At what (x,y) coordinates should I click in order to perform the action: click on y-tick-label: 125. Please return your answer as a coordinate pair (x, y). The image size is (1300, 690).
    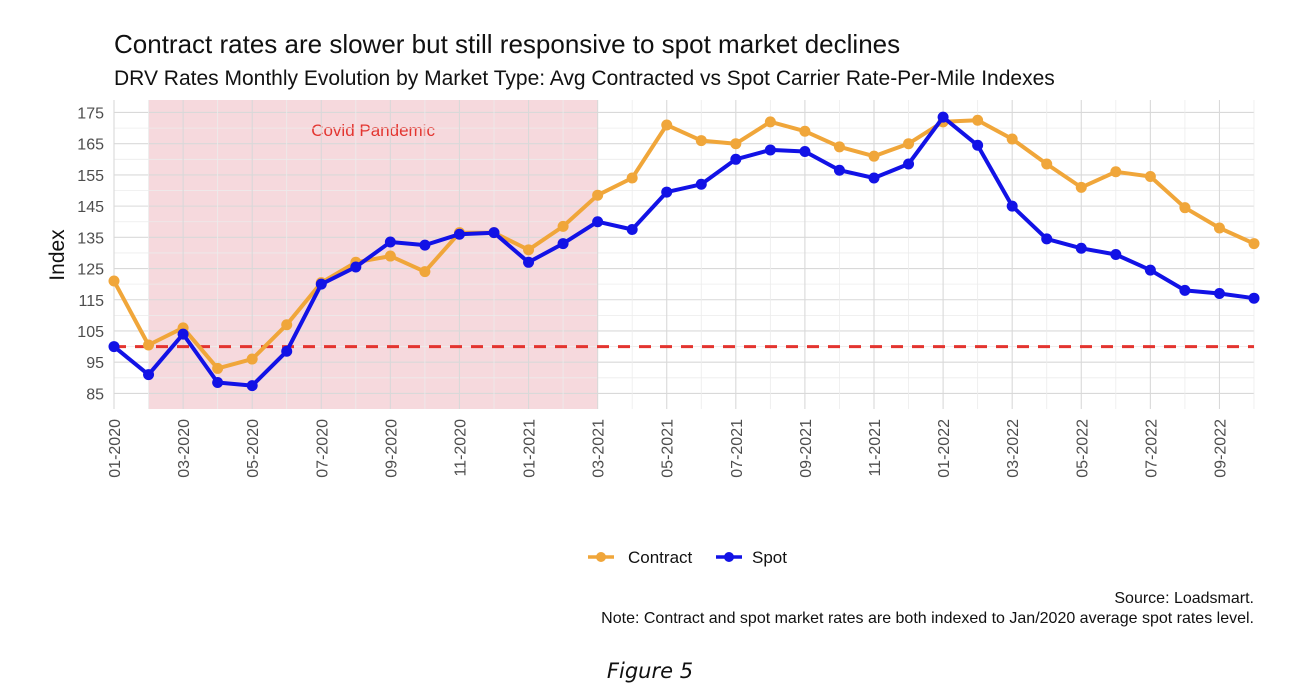
    Looking at the image, I should click on (90, 270).